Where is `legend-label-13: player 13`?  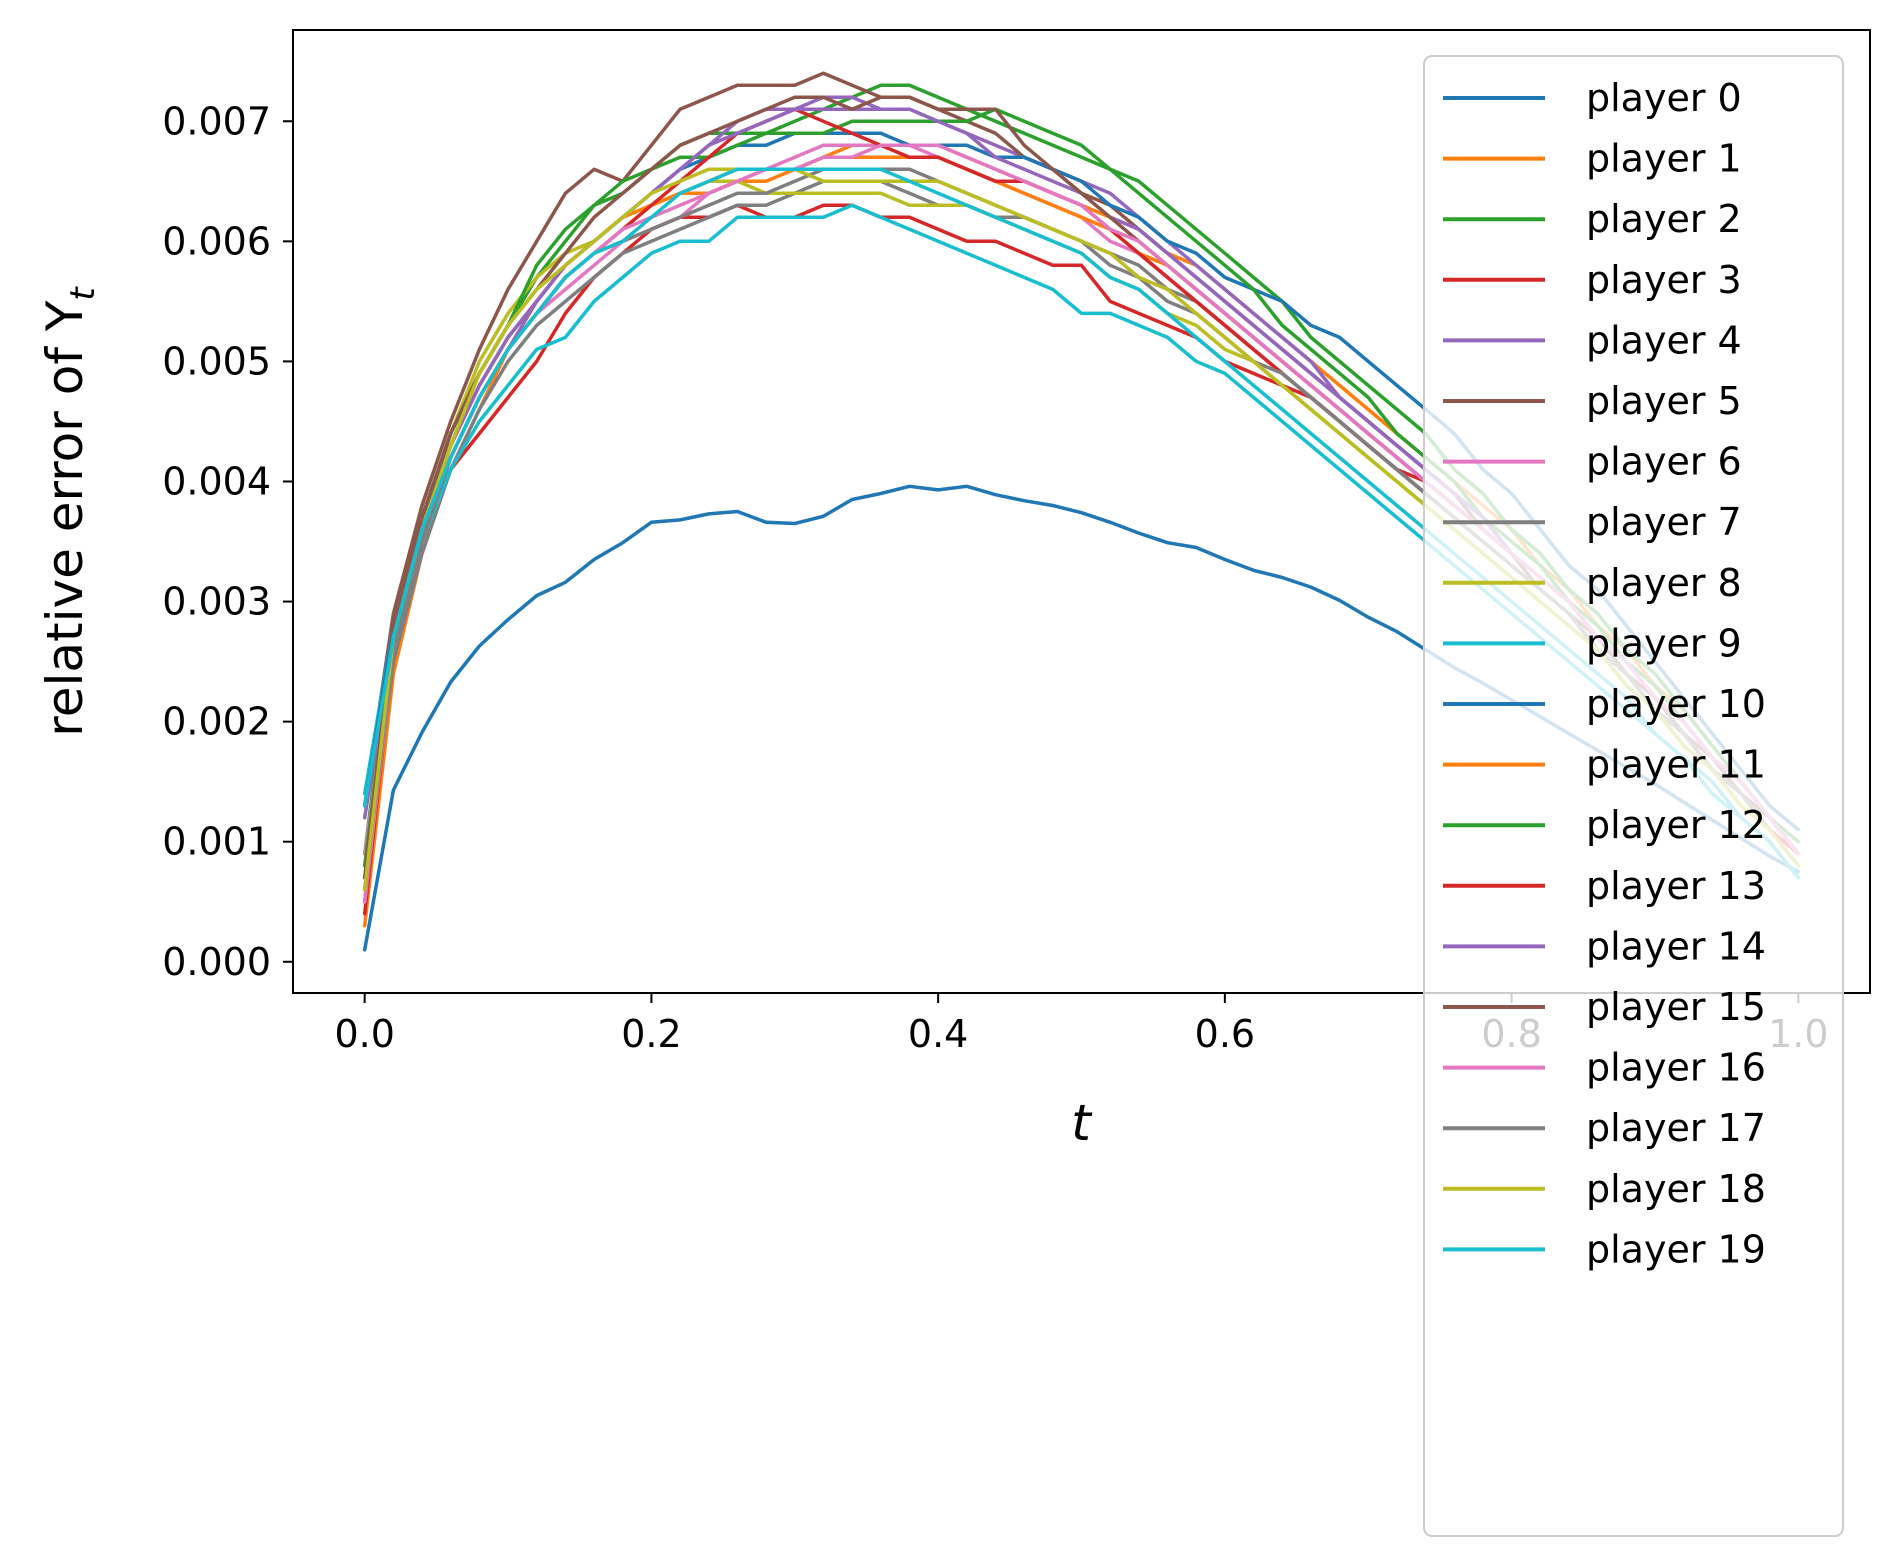 legend-label-13: player 13 is located at coordinates (1676, 886).